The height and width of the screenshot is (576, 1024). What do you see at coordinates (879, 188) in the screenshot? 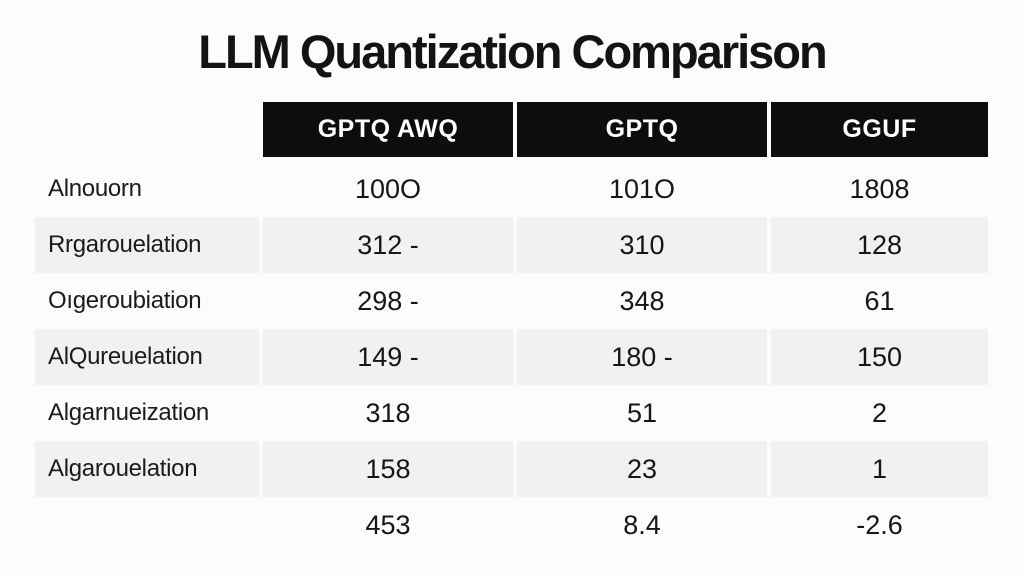
I see `value-cell: 1808` at bounding box center [879, 188].